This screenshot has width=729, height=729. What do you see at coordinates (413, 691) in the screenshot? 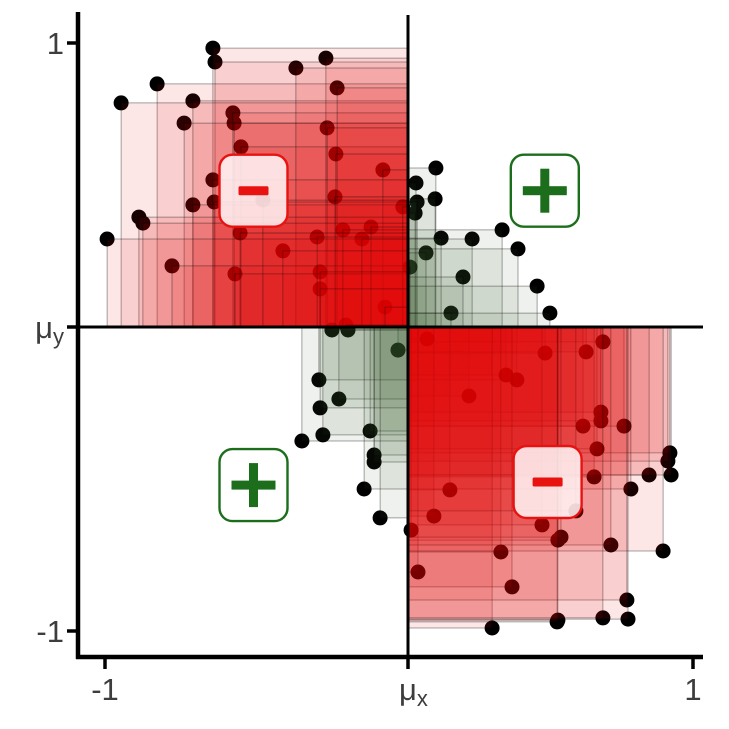
I see `x-tick-label: μx` at bounding box center [413, 691].